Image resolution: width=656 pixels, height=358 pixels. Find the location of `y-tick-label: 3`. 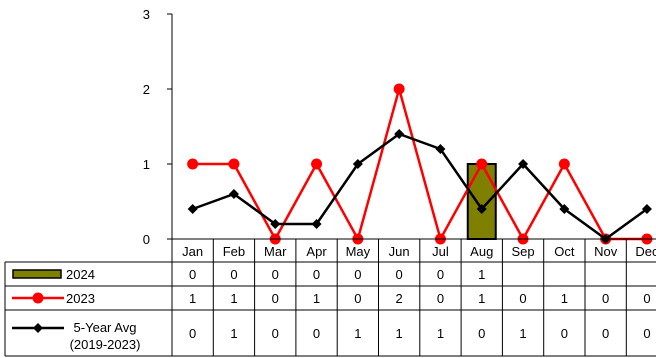

y-tick-label: 3 is located at coordinates (146, 14).